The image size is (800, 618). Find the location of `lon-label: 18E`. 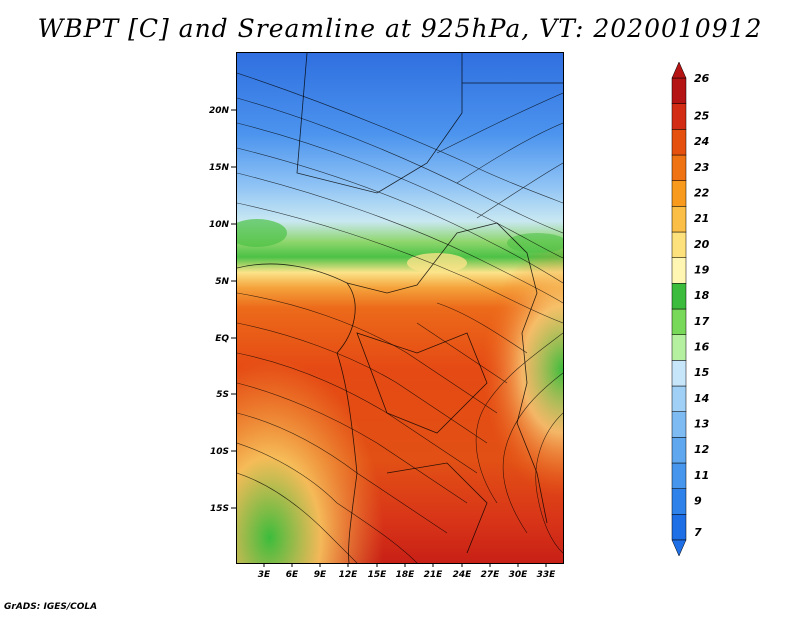

lon-label: 18E is located at coordinates (406, 575).